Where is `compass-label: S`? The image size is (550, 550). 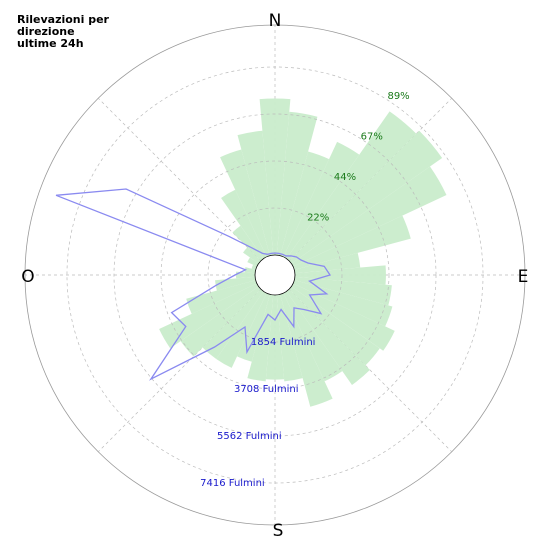 compass-label: S is located at coordinates (278, 531).